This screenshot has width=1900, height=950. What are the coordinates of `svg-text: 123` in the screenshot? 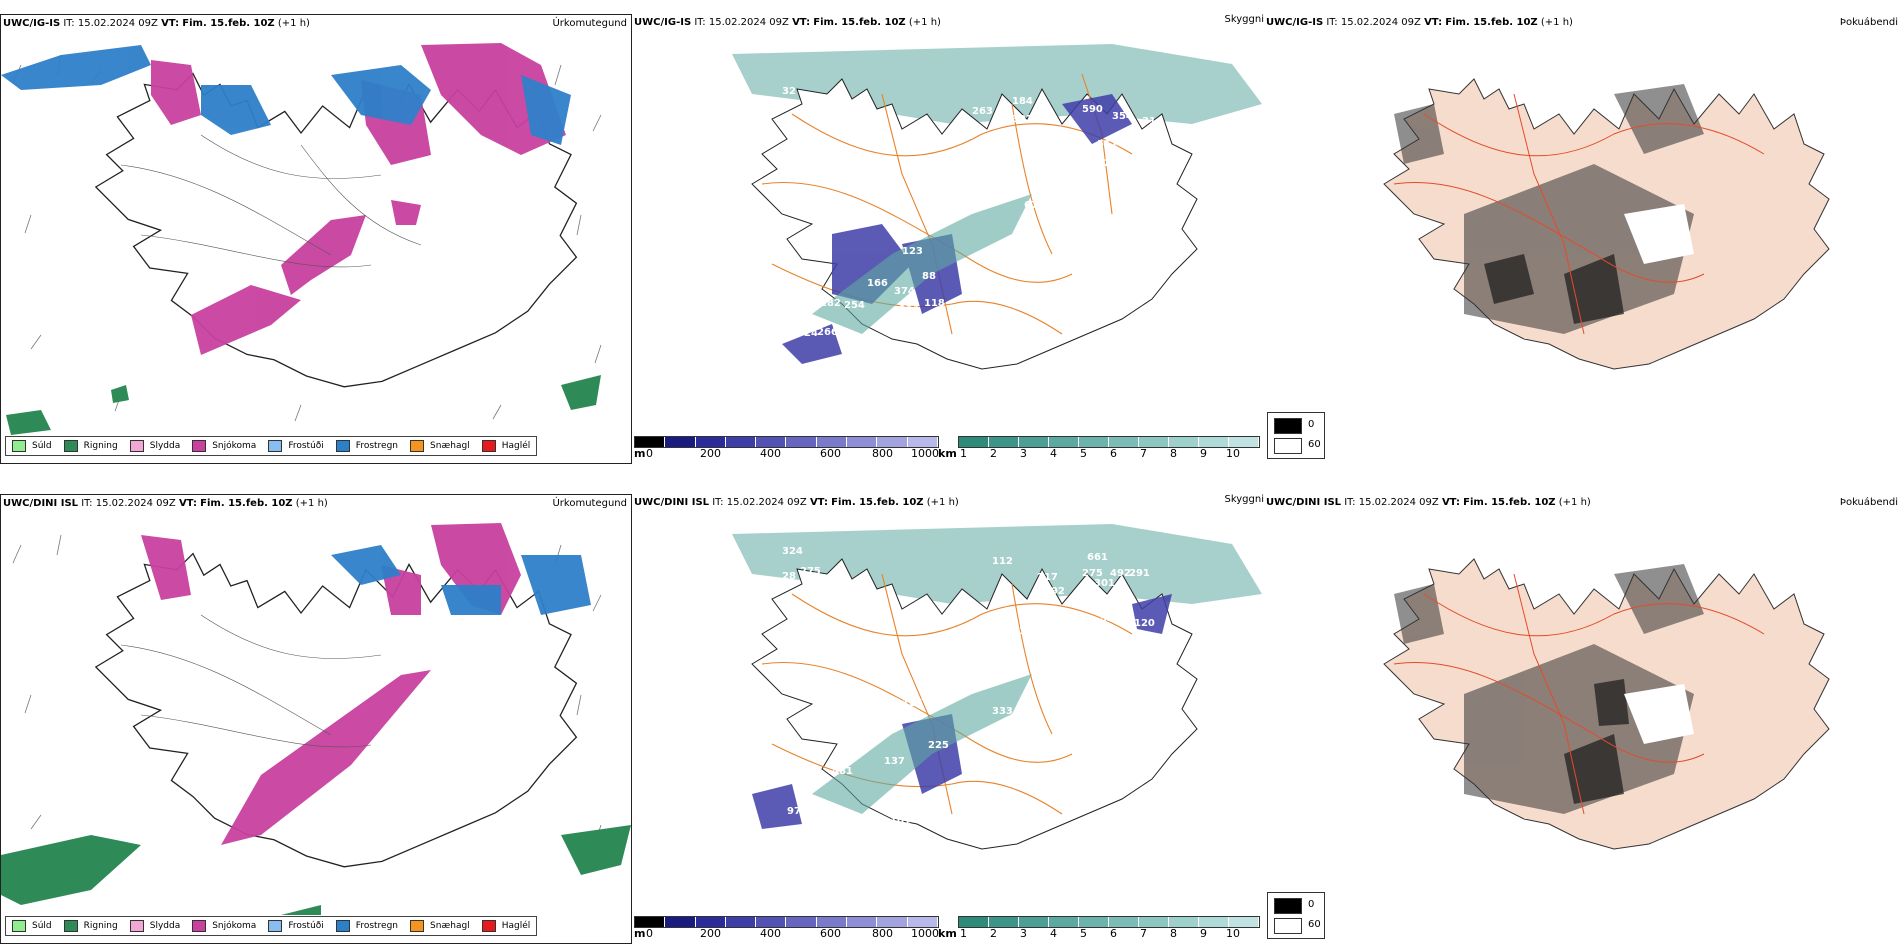 It's located at (912, 251).